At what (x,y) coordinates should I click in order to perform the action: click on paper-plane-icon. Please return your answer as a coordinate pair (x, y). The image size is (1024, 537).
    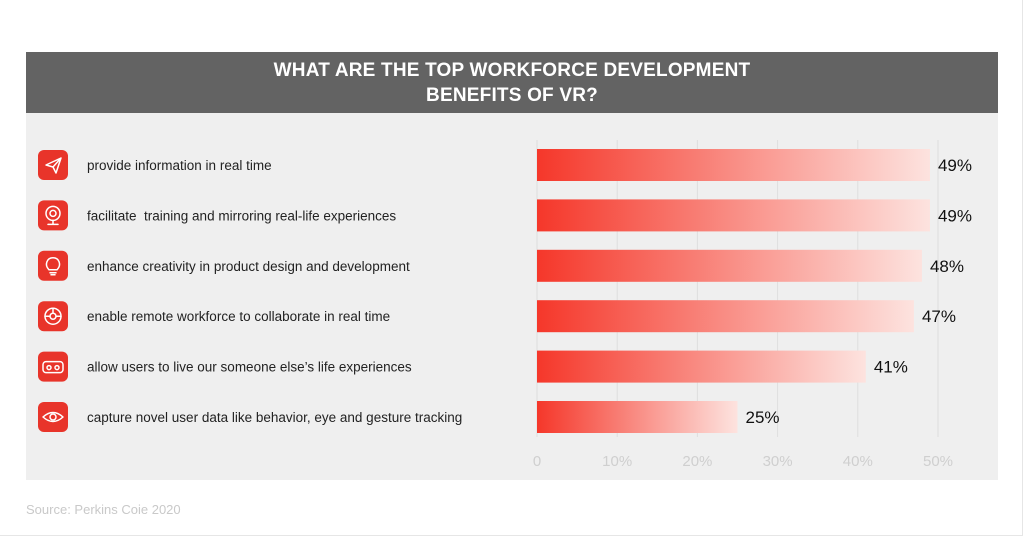
    Looking at the image, I should click on (53, 165).